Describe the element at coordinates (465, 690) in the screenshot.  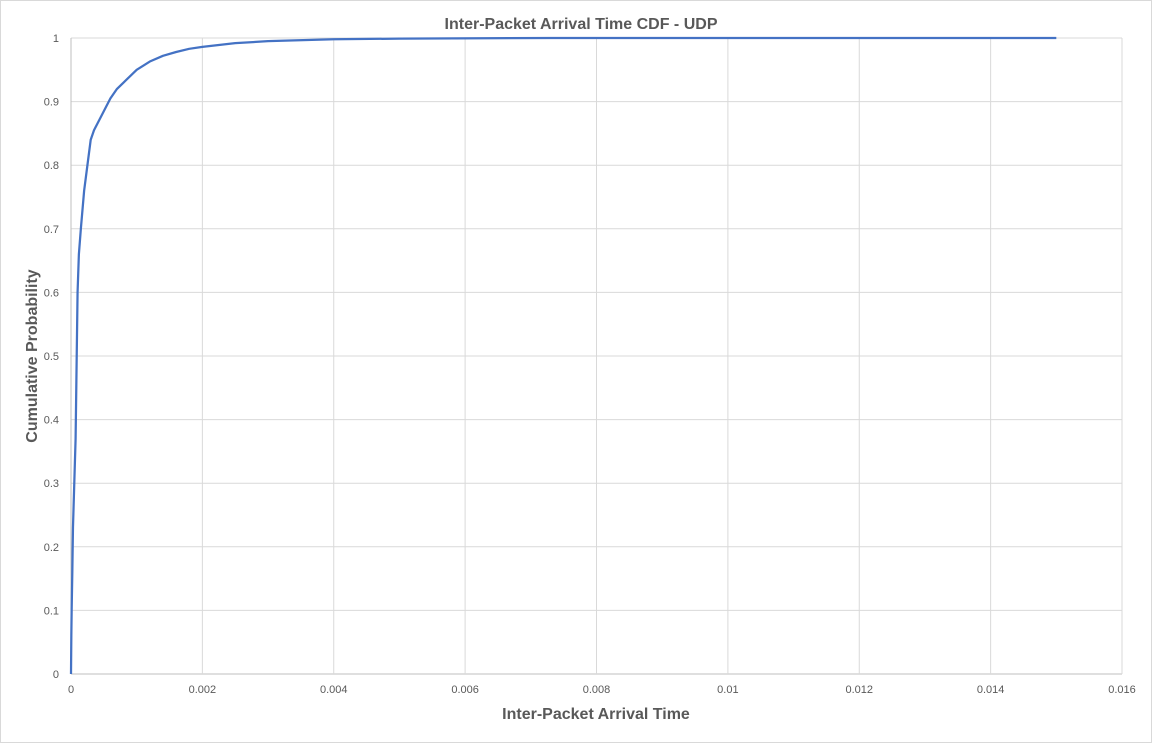
I see `x-tick-label: 0.006` at that location.